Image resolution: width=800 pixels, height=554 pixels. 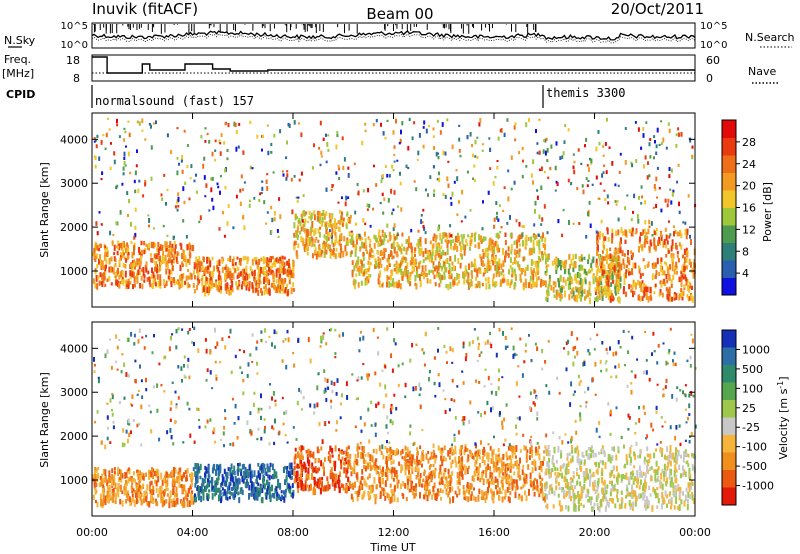 What do you see at coordinates (770, 37) in the screenshot?
I see `noise-right-label: N.Search` at bounding box center [770, 37].